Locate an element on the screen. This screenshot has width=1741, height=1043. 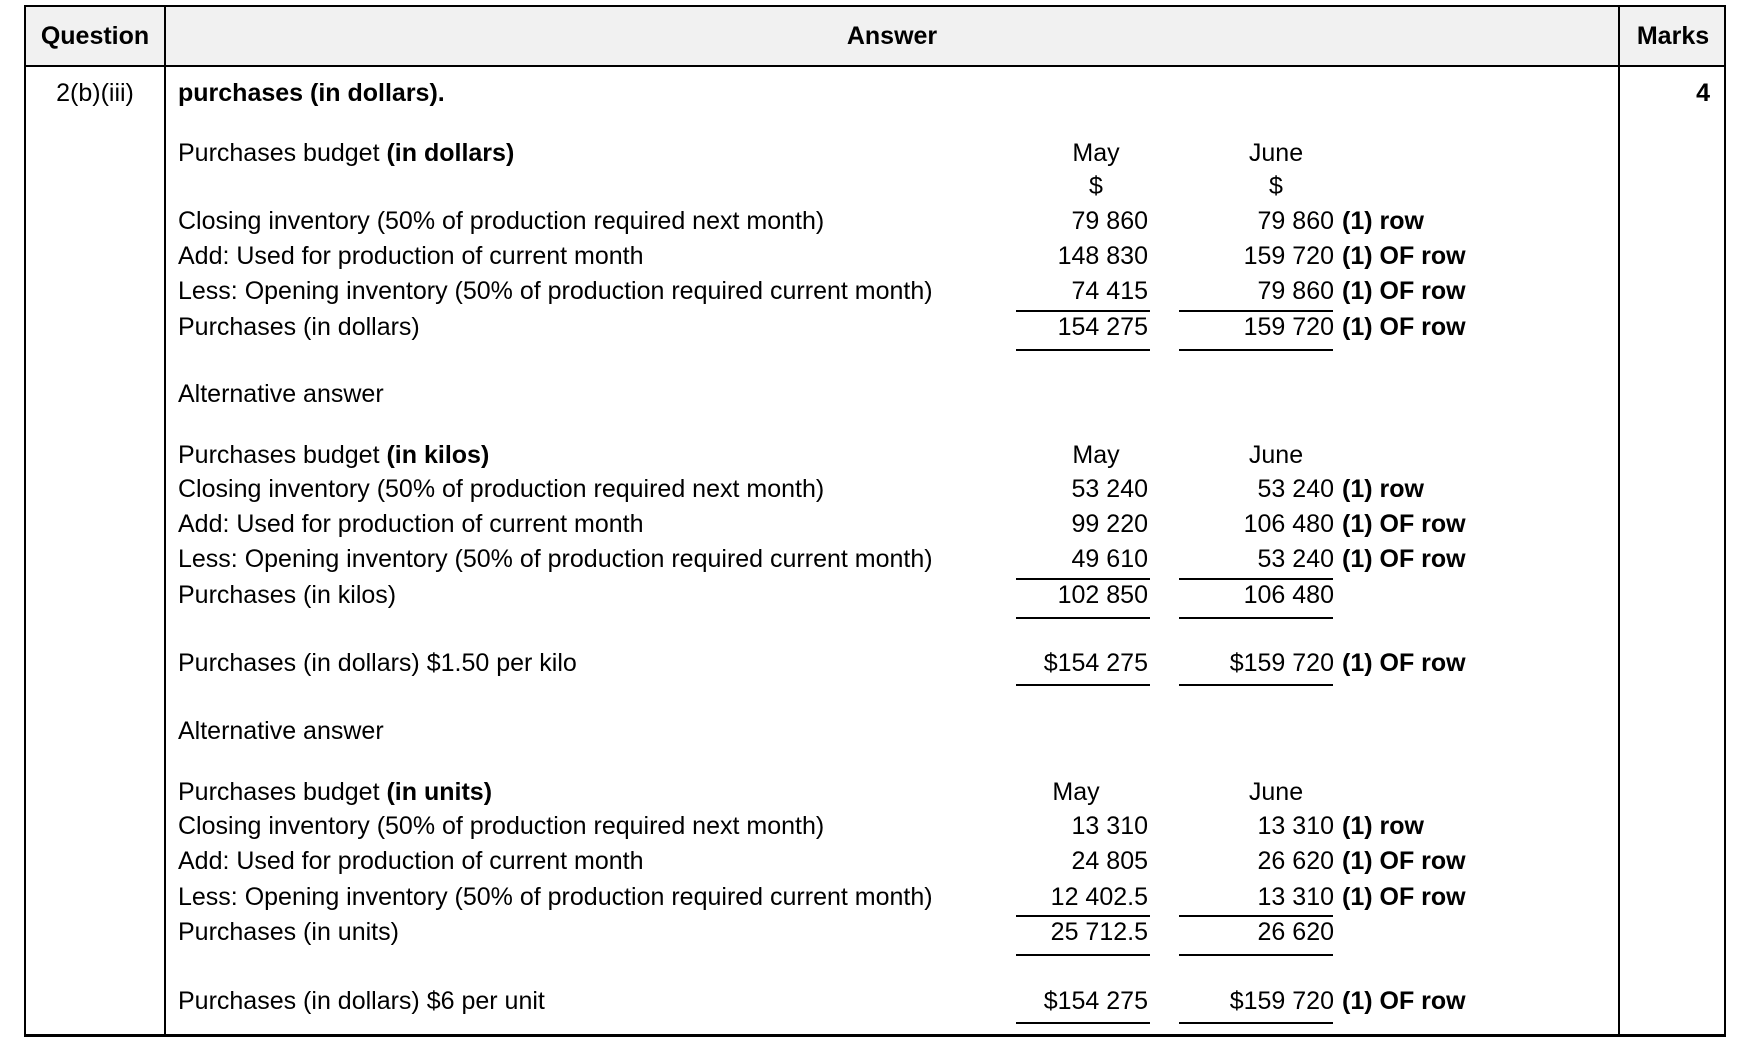
may-value: 148 830 is located at coordinates (1102, 256).